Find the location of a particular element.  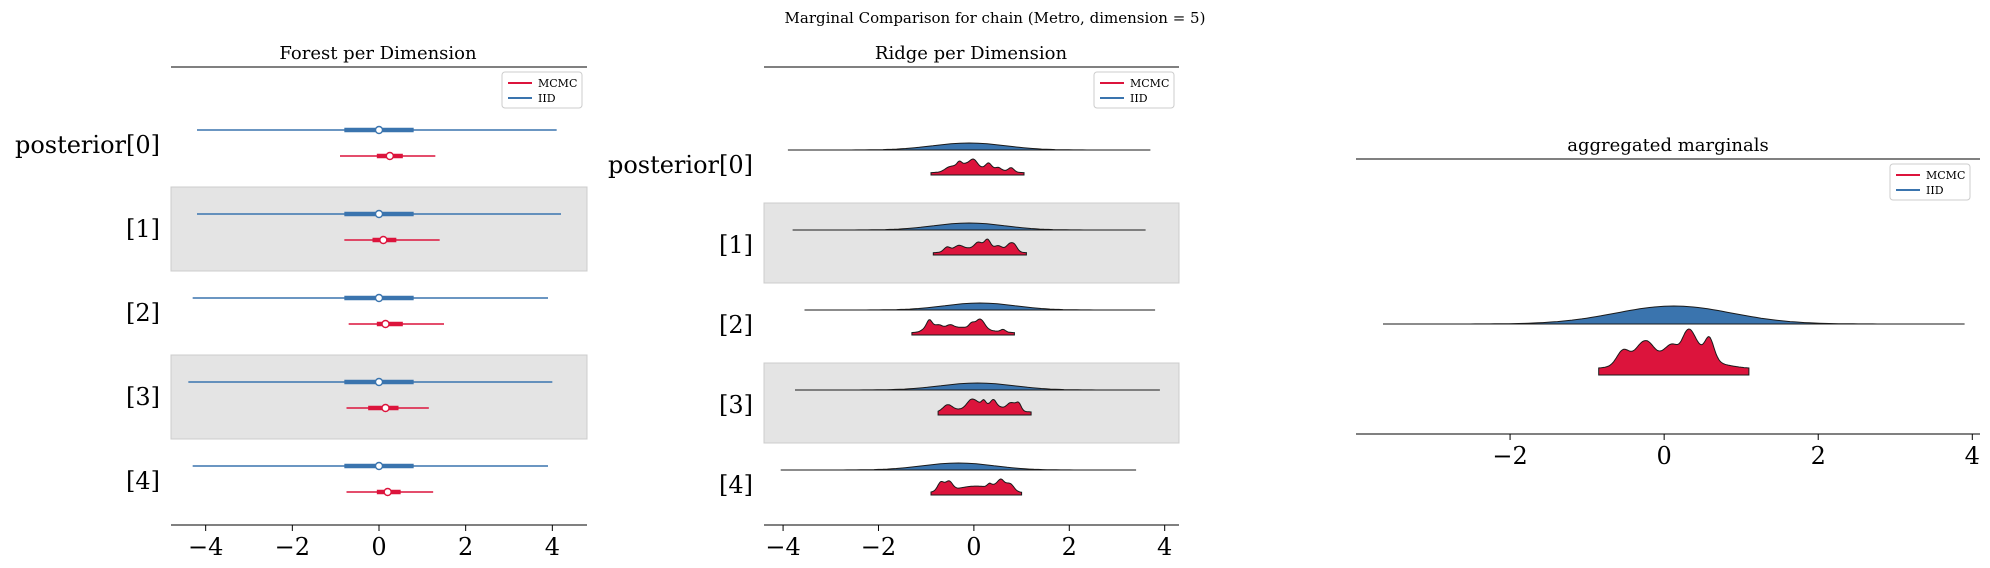

aggregate-x-axis: −2 0 2 4 is located at coordinates (1668, 451).